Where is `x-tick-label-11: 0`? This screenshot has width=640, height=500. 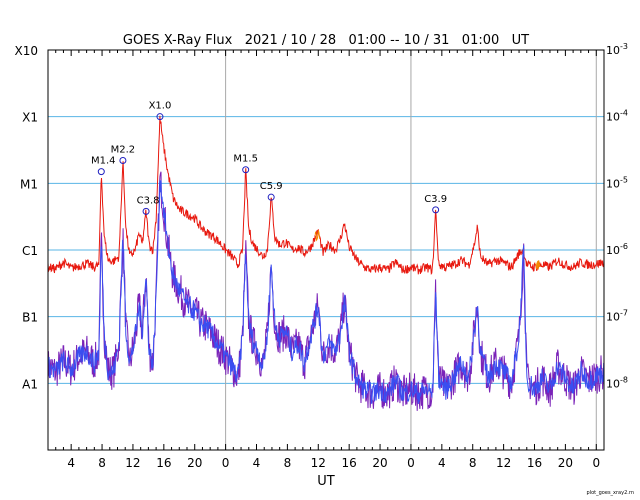 x-tick-label-11: 0 is located at coordinates (411, 463).